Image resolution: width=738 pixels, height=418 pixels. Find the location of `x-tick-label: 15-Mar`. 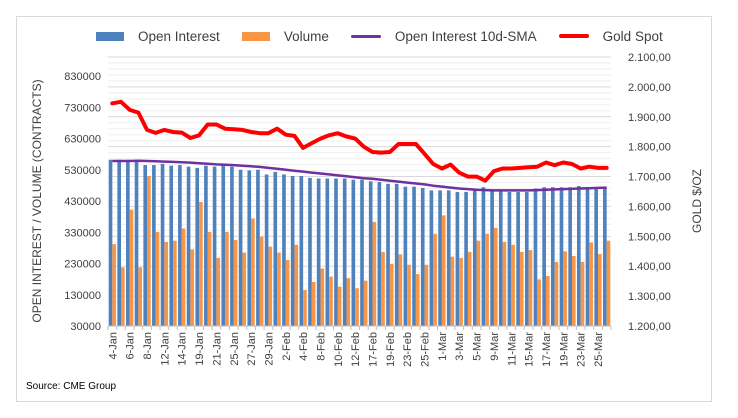

x-tick-label: 15-Mar is located at coordinates (530, 349).